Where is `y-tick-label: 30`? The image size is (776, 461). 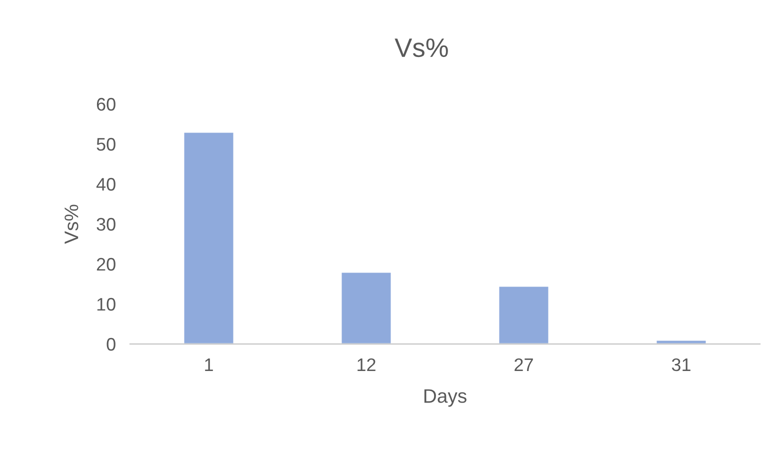
y-tick-label: 30 is located at coordinates (106, 224).